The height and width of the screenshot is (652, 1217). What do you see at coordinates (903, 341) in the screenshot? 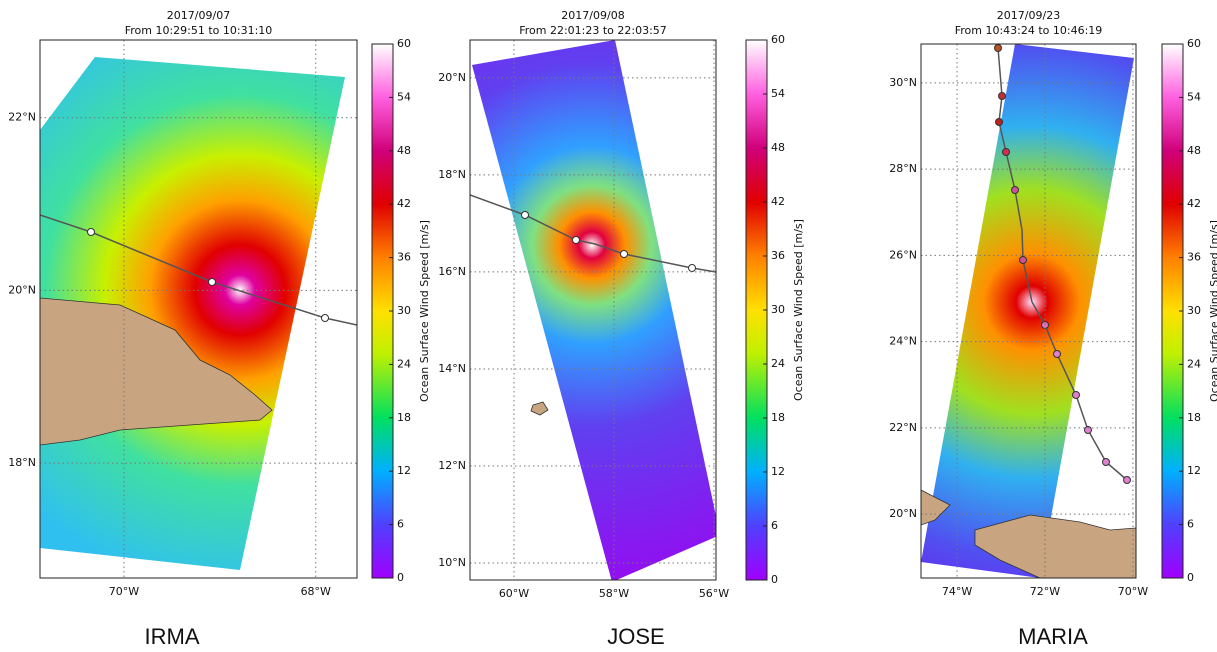
I see `lat-tick-label: 24°N` at bounding box center [903, 341].